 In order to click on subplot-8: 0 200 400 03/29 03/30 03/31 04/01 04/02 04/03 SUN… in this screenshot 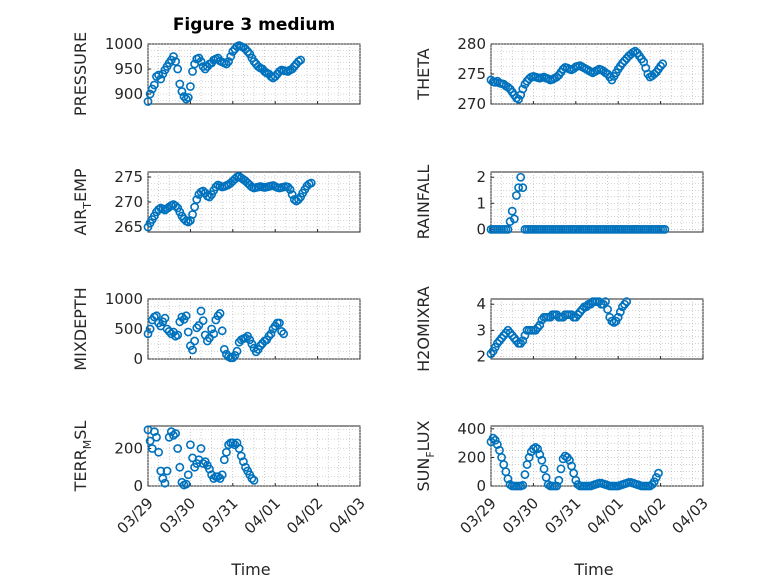, I will do `click(563, 479)`.